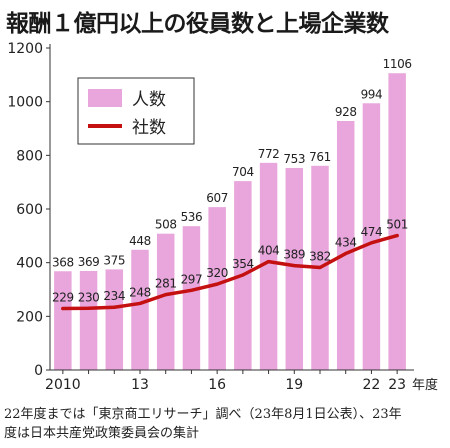  Describe the element at coordinates (63, 385) in the screenshot. I see `x-tick-label: 2010` at that location.